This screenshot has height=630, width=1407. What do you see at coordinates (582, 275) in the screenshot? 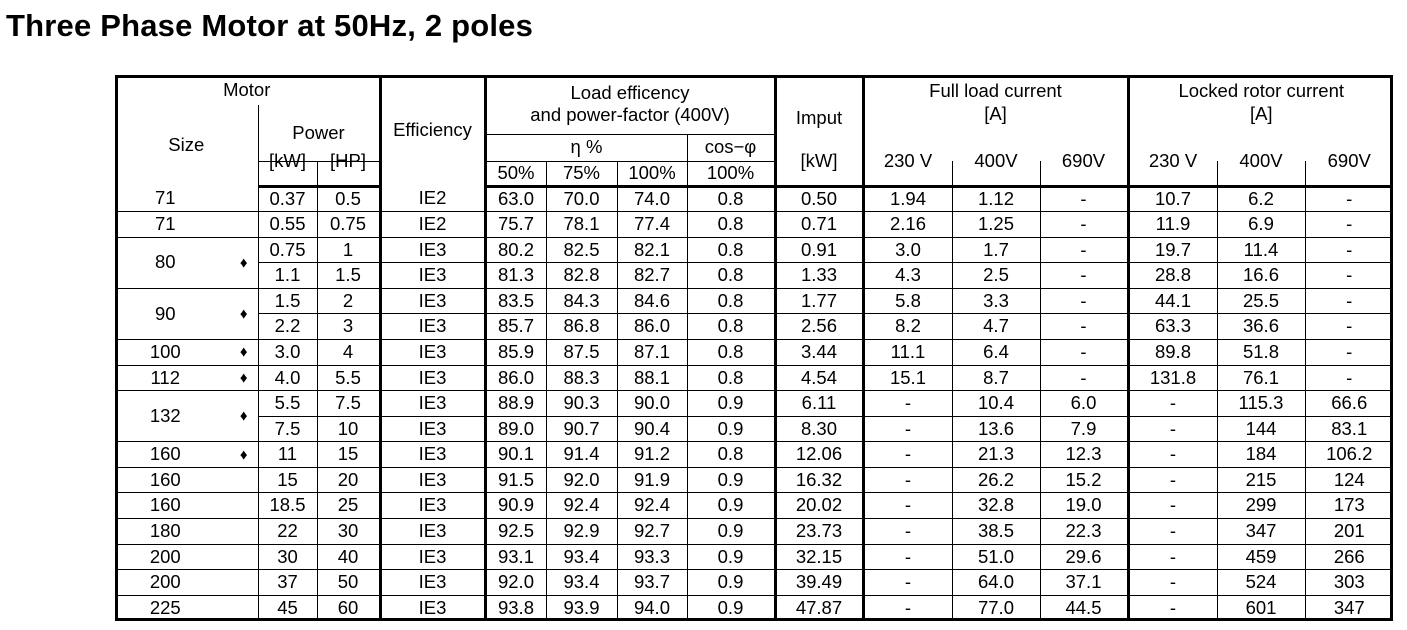
I see `eta-75-cell: 82.8` at bounding box center [582, 275].